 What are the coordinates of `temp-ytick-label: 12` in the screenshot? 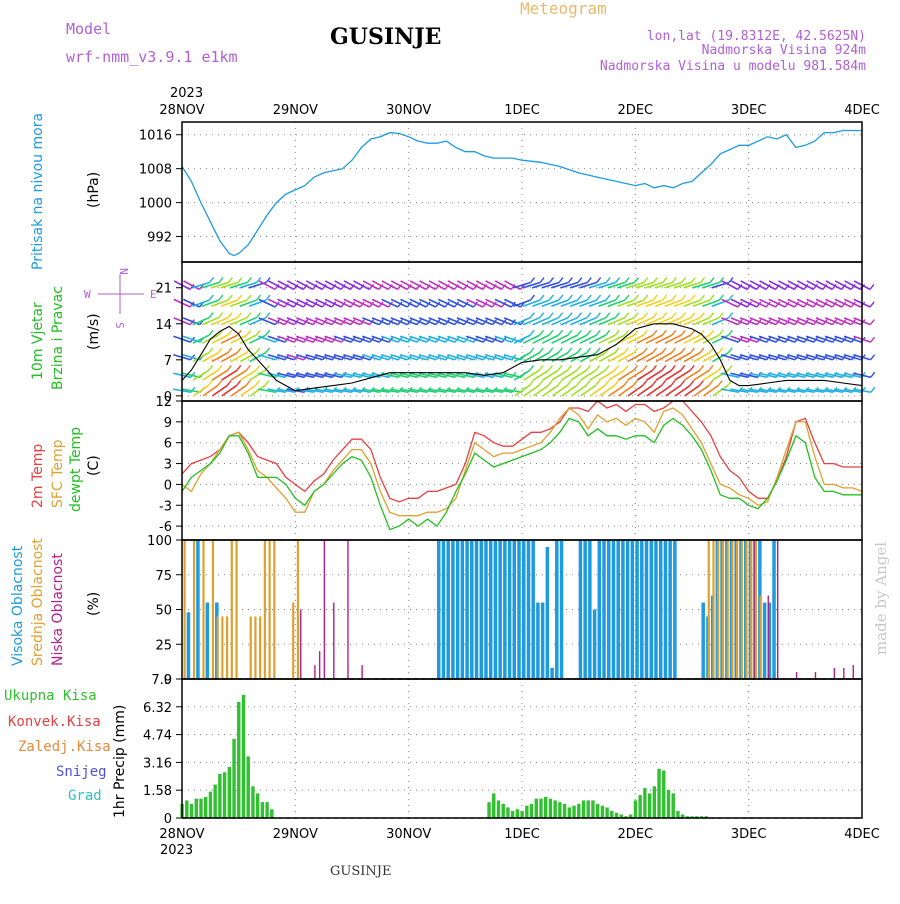 It's located at (163, 402).